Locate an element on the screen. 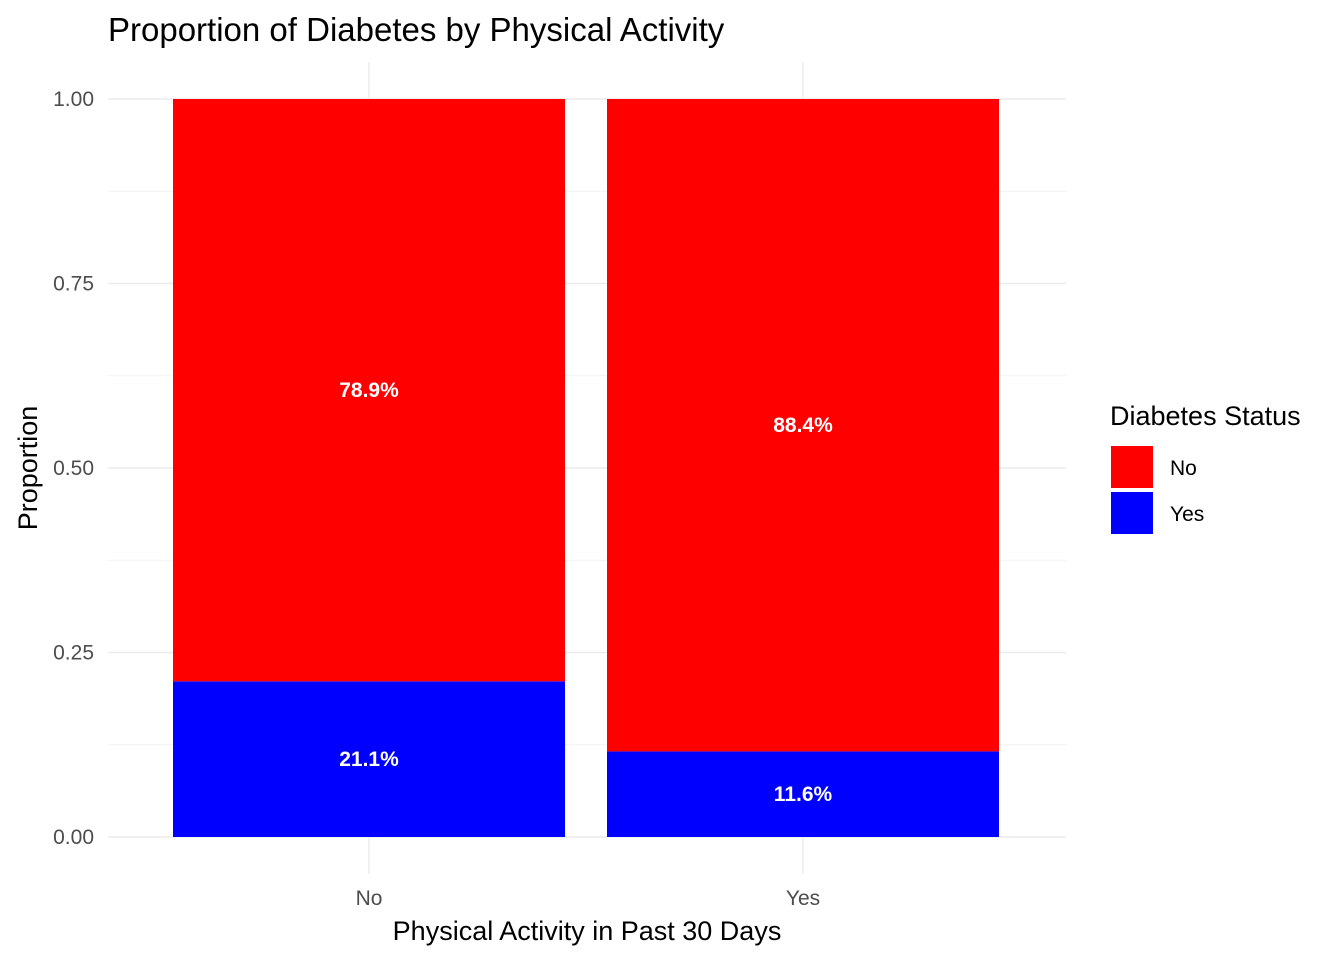 This screenshot has width=1344, height=960. y-tick-label: 0.00 is located at coordinates (73, 837).